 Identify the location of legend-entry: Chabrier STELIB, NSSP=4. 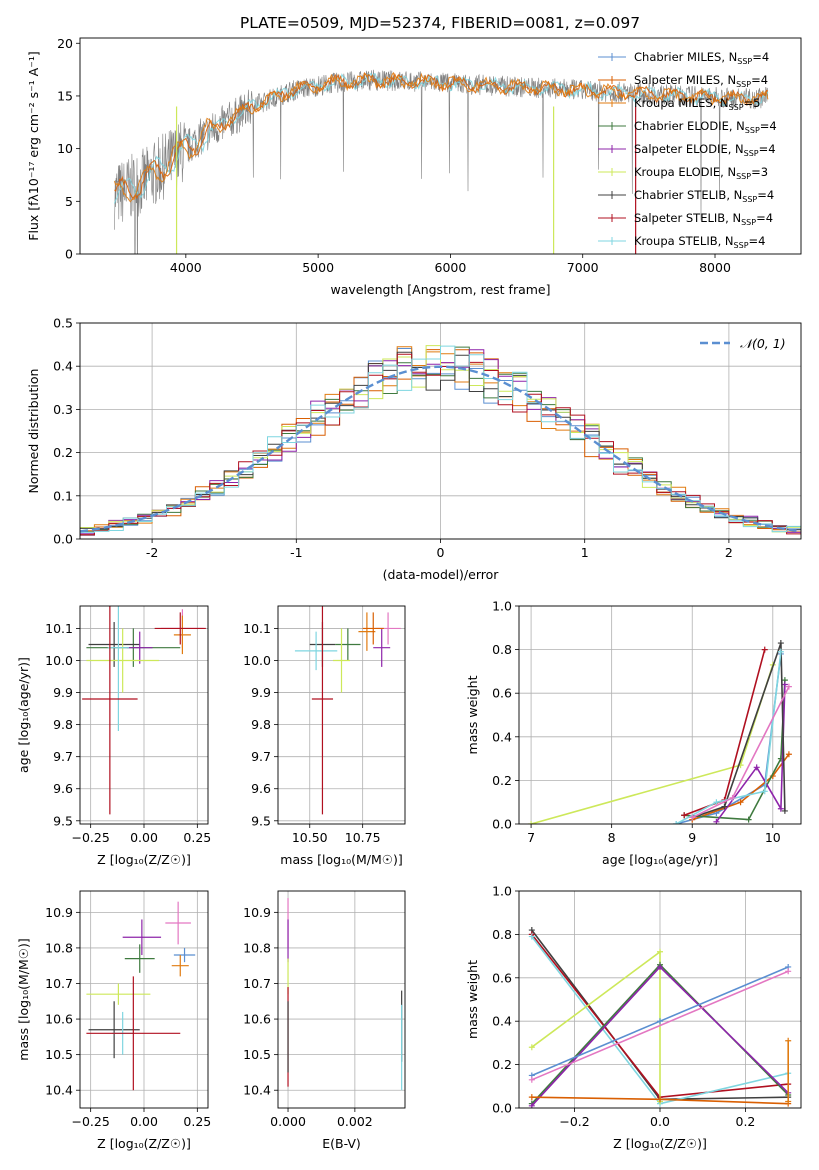
(704, 196).